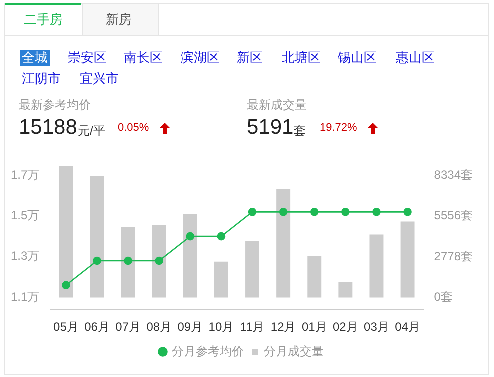 Image resolution: width=494 pixels, height=377 pixels. I want to click on text: 5191, so click(270, 128).